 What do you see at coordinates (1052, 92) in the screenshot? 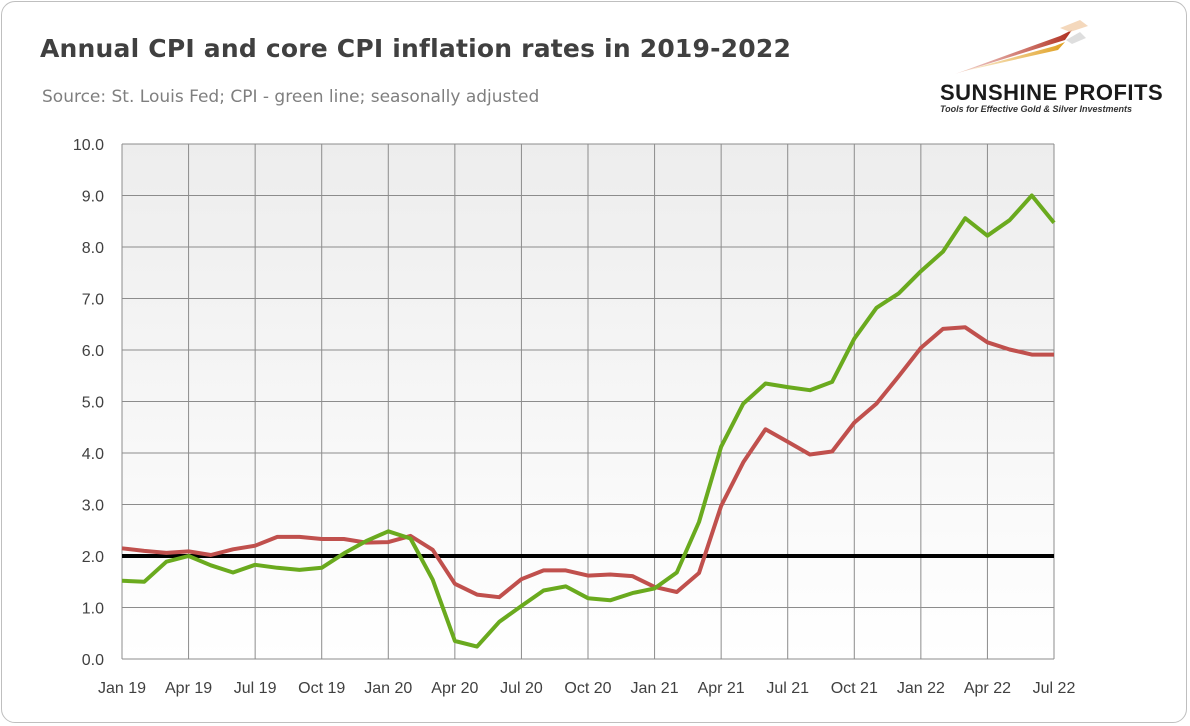
I see `logo-name: SUNSHINE PROFITS` at bounding box center [1052, 92].